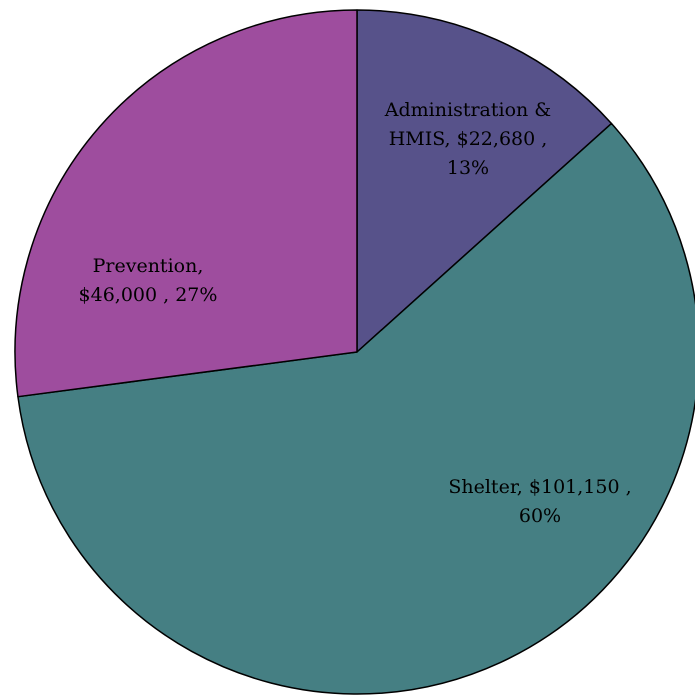 The image size is (695, 698). What do you see at coordinates (539, 487) in the screenshot?
I see `slice-label-line: Shelter, $101,150 ,` at bounding box center [539, 487].